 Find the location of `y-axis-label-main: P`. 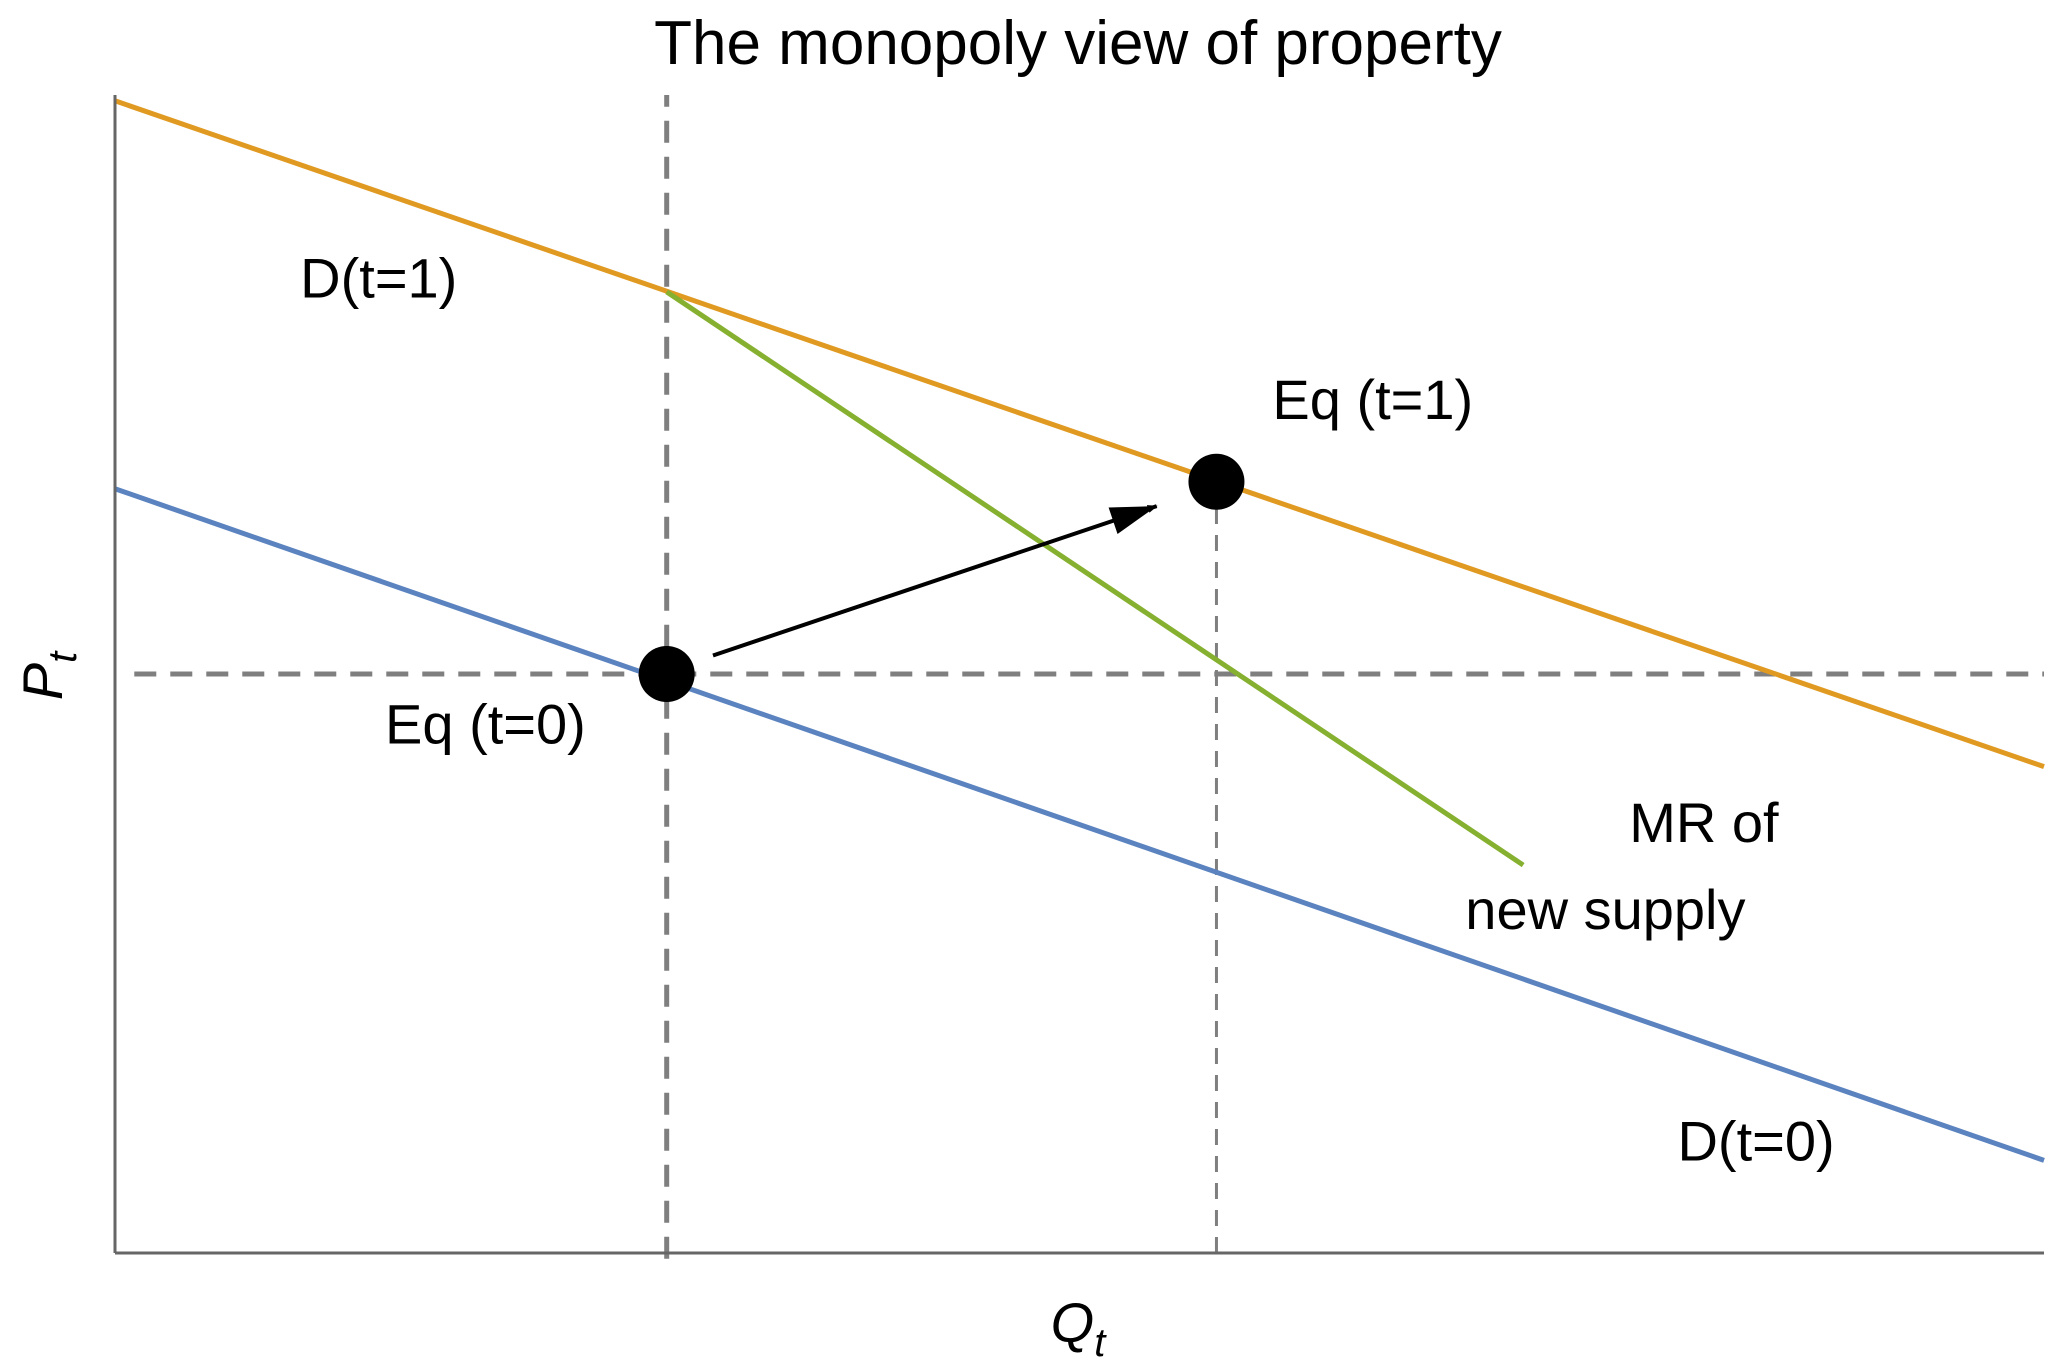

y-axis-label-main: P is located at coordinates (42, 681).